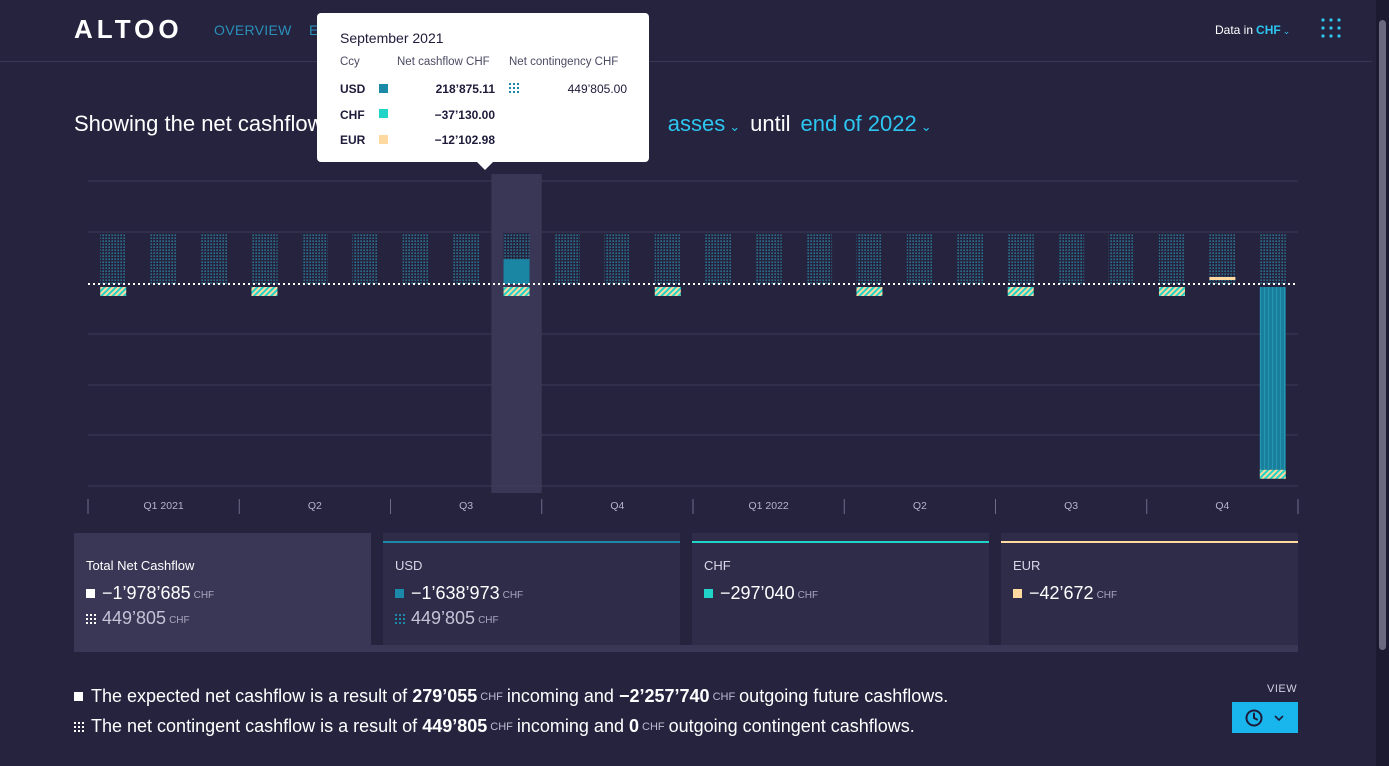 Image resolution: width=1389 pixels, height=766 pixels. Describe the element at coordinates (383, 139) in the screenshot. I see `eur-swatch` at that location.